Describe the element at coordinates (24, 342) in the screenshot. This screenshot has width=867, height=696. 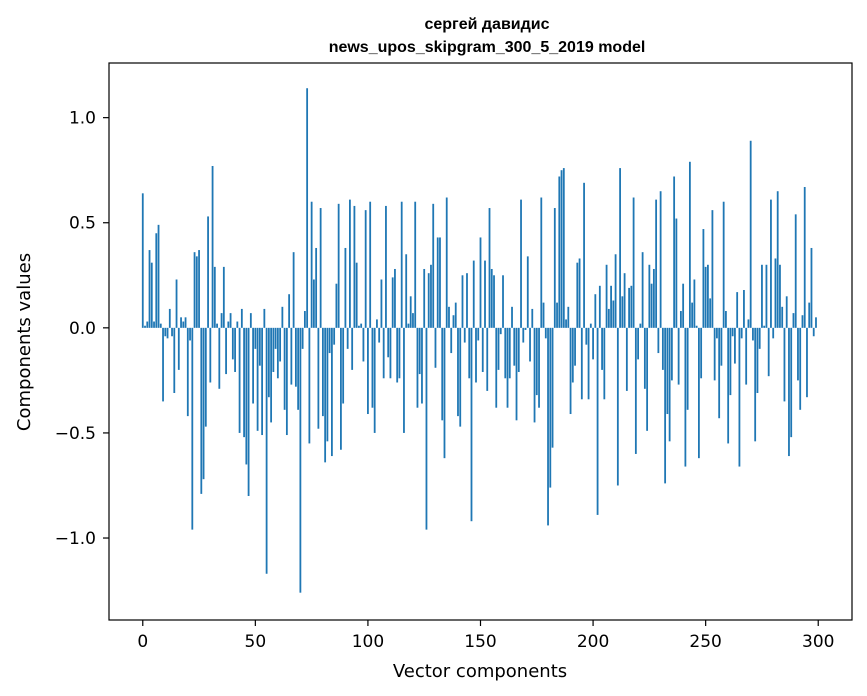
I see `y-axis-label: Components values` at that location.